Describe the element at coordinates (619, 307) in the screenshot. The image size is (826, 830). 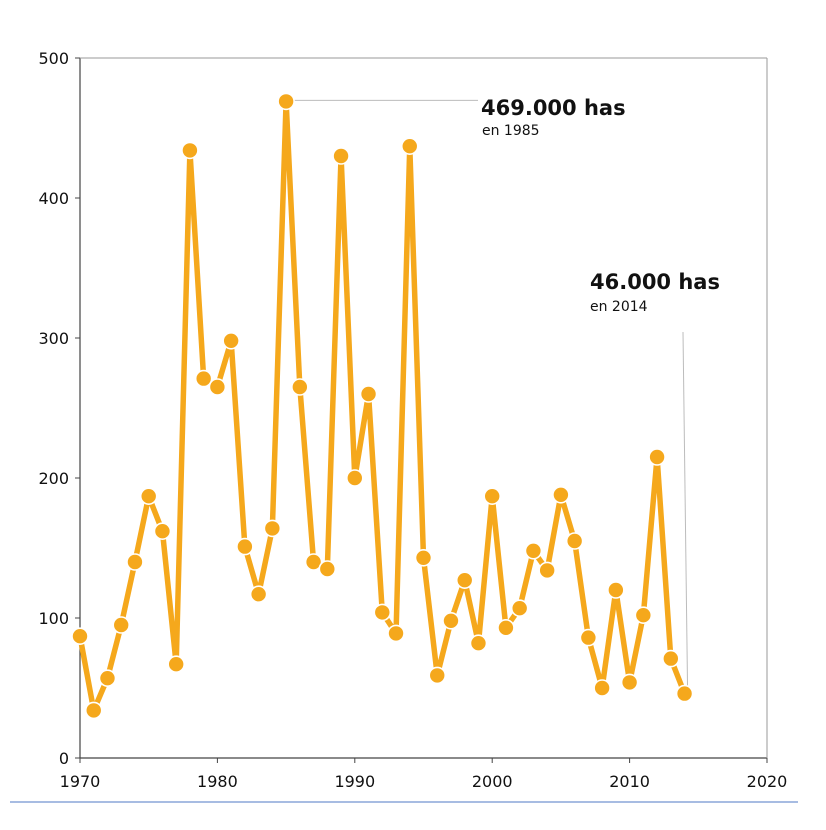
I see `annotation-latest-subtitle: en 2014` at that location.